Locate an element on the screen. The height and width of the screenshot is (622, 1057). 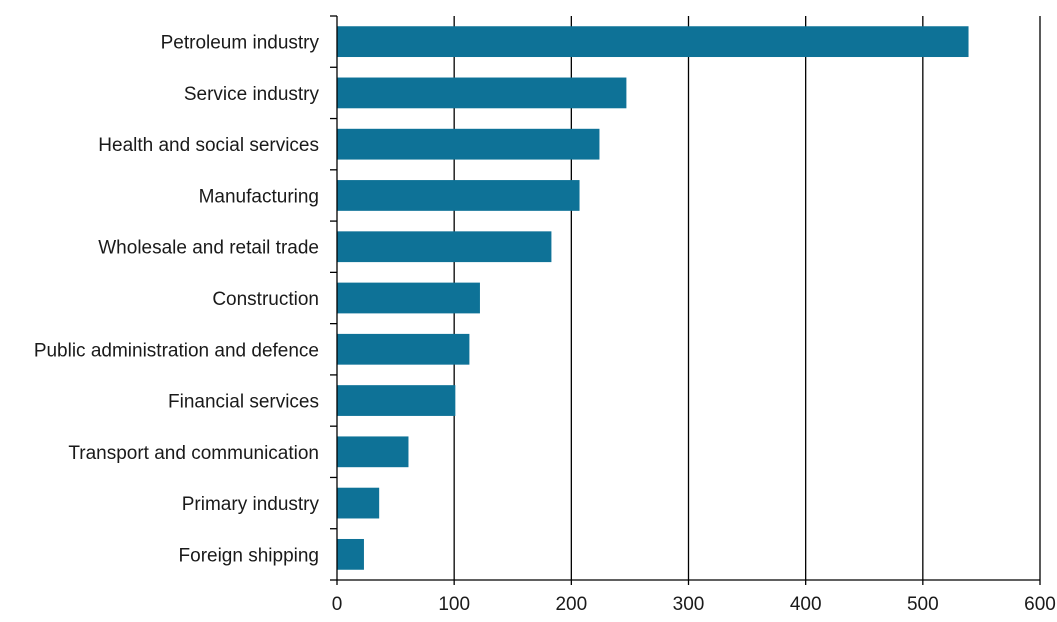
category-label: Manufacturing is located at coordinates (259, 196).